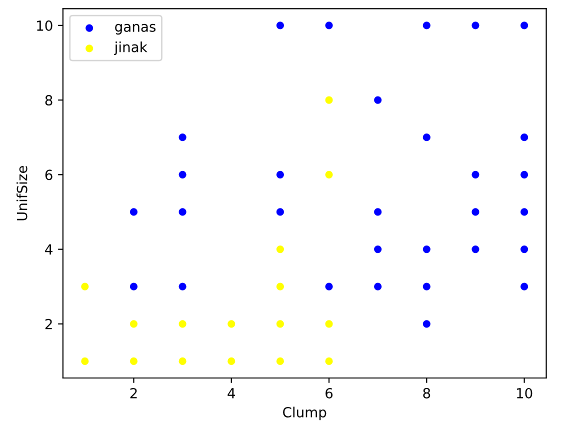 This screenshot has width=562, height=432. What do you see at coordinates (426, 393) in the screenshot?
I see `x-tick-label: 8` at bounding box center [426, 393].